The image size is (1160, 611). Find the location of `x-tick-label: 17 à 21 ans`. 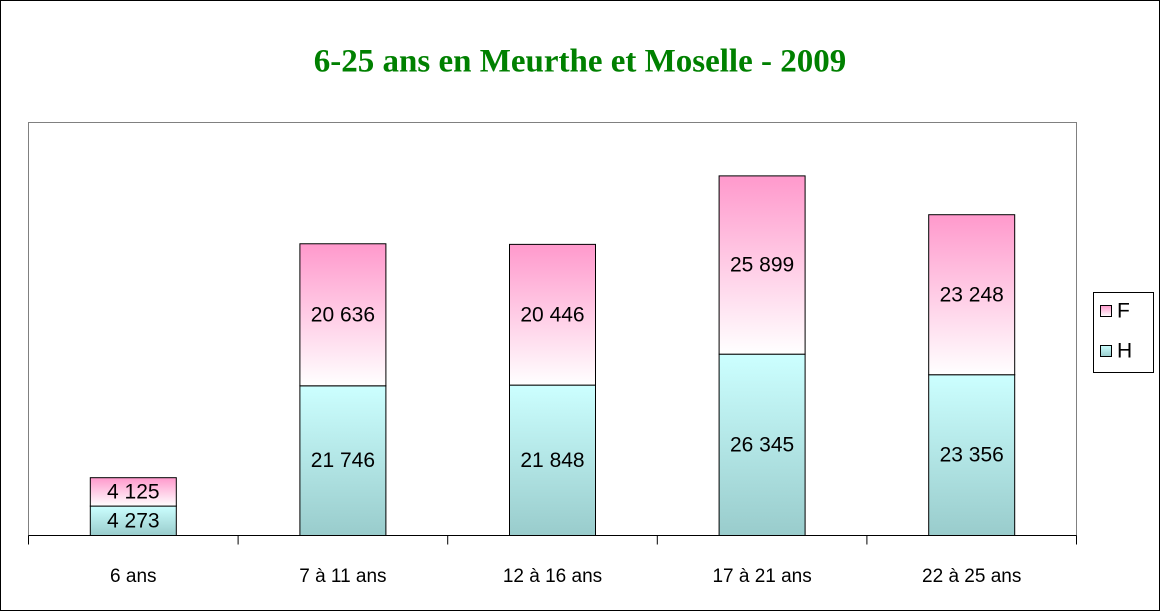

x-tick-label: 17 à 21 ans is located at coordinates (761, 576).